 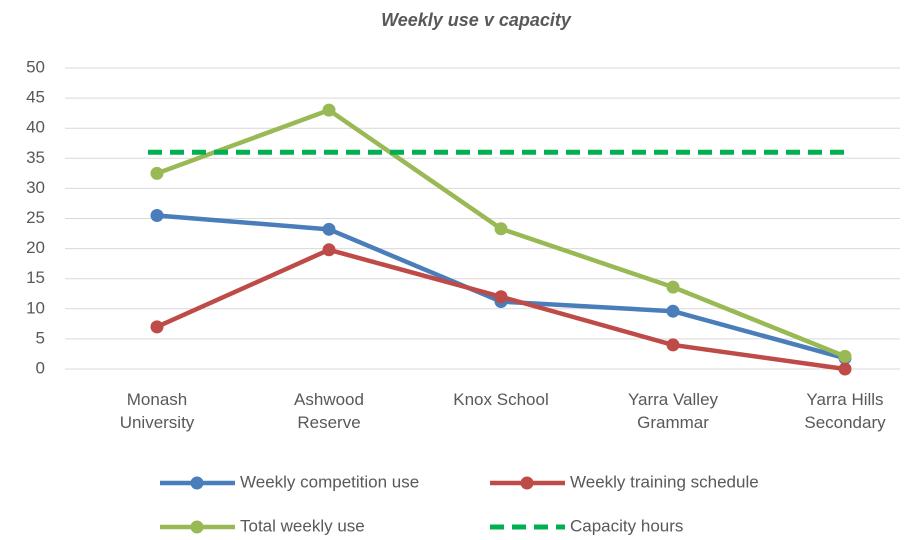 What do you see at coordinates (302, 525) in the screenshot?
I see `legend-label: Total weekly use` at bounding box center [302, 525].